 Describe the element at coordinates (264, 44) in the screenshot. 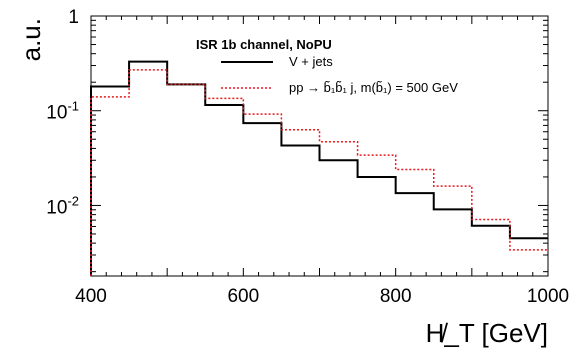

I see `legend-title: ISR 1b channel, NoPU` at that location.